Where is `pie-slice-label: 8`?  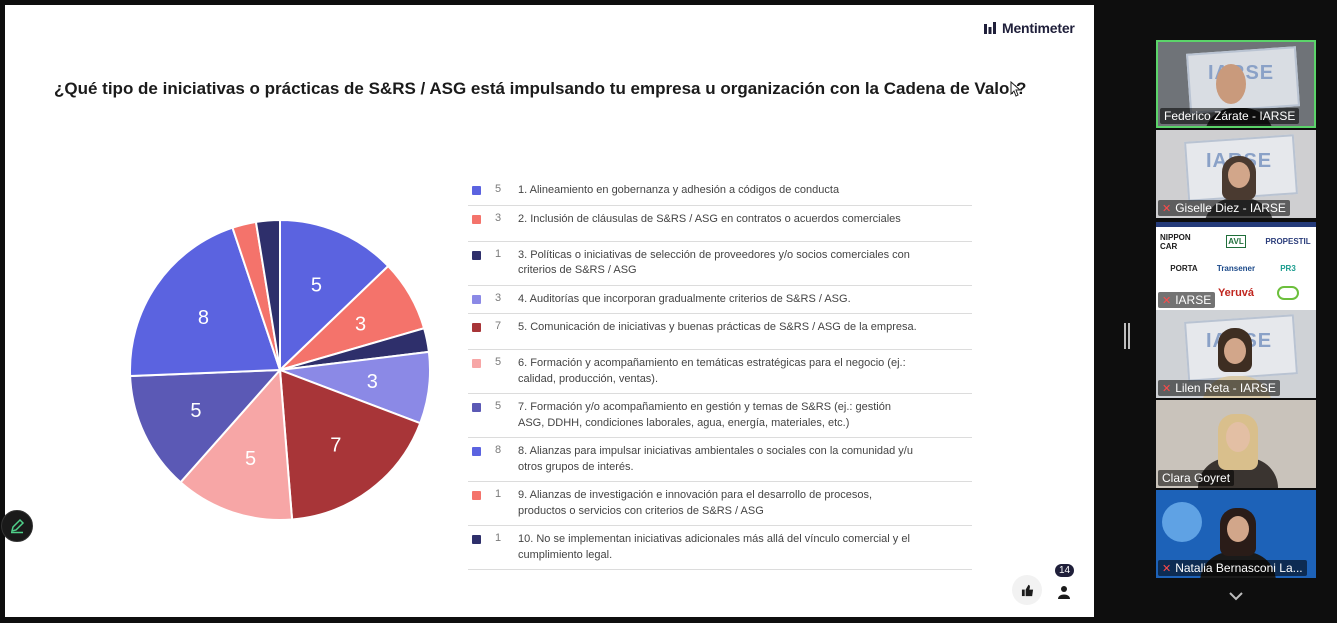 pie-slice-label: 8 is located at coordinates (203, 318).